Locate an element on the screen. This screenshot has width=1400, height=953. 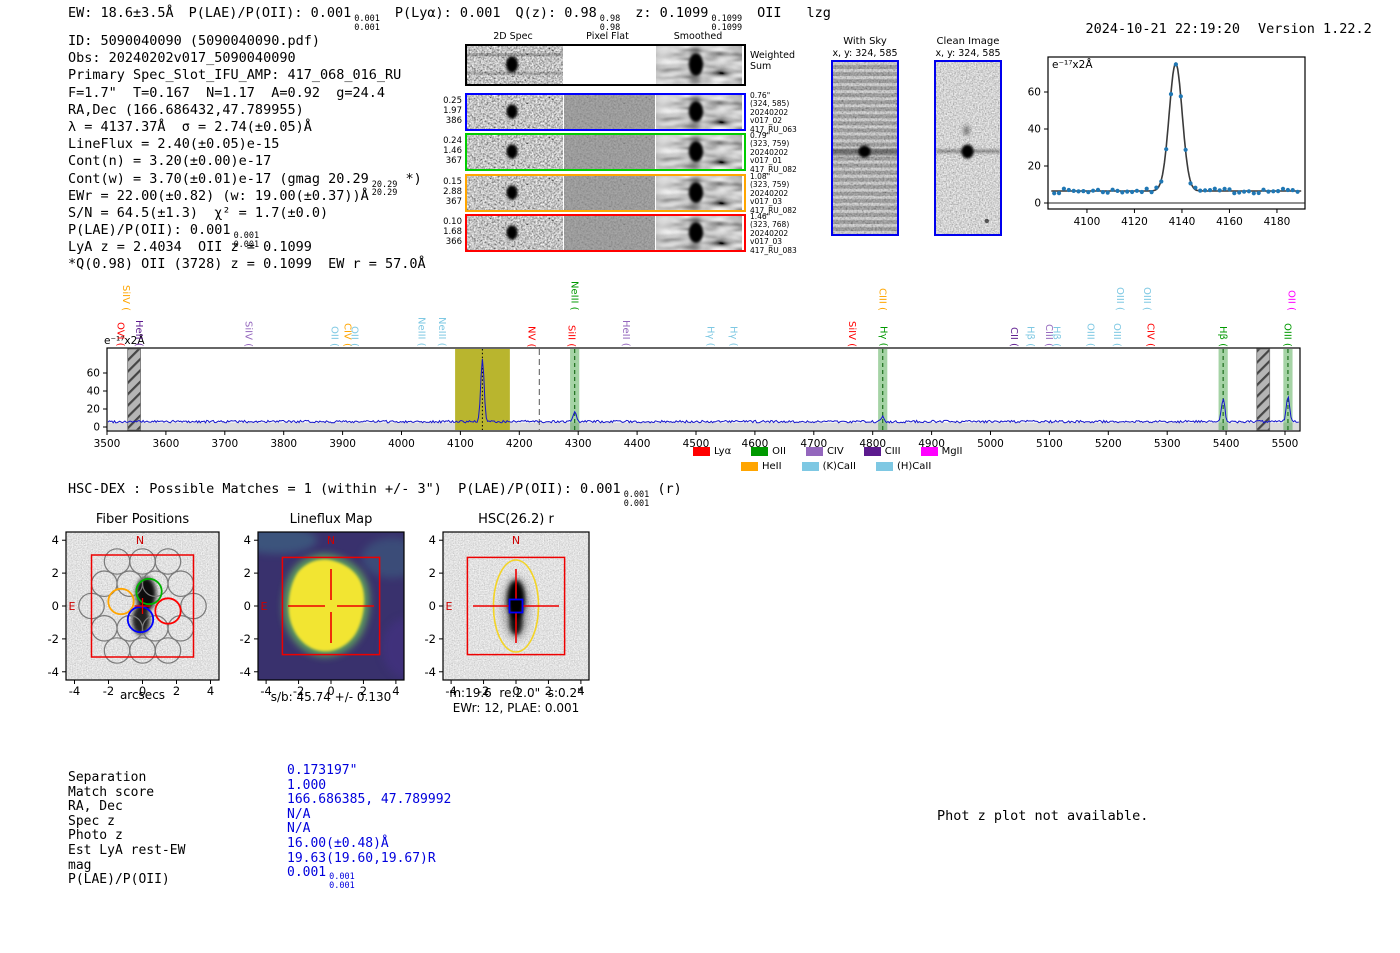
panel3-caption2: EWr: 12, PLAE: 0.001 is located at coordinates (516, 708).